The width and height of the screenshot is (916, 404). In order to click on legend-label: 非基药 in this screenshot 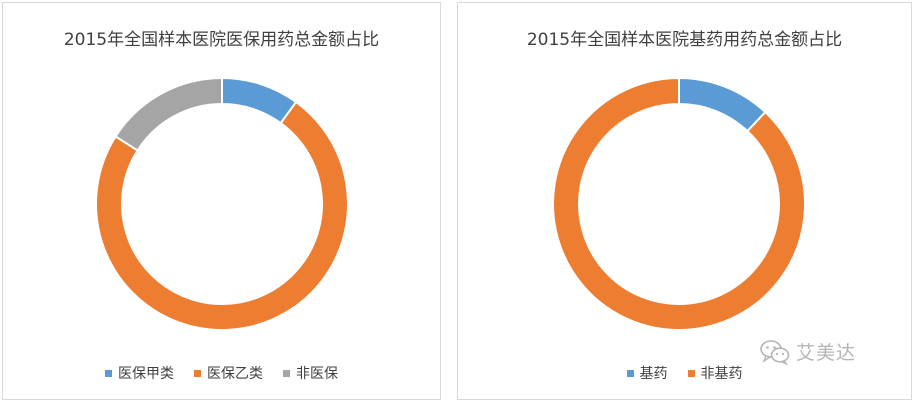, I will do `click(721, 374)`.